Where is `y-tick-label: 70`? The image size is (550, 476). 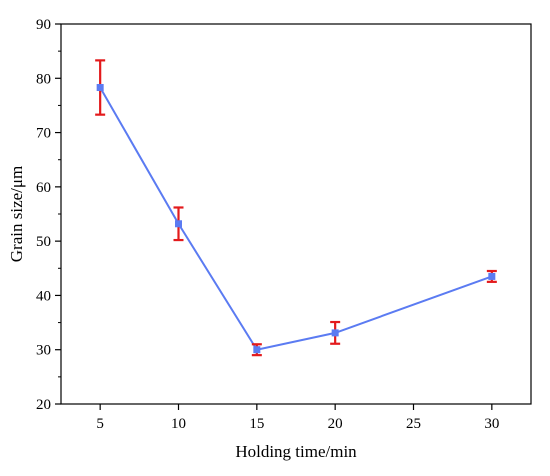 y-tick-label: 70 is located at coordinates (43, 134).